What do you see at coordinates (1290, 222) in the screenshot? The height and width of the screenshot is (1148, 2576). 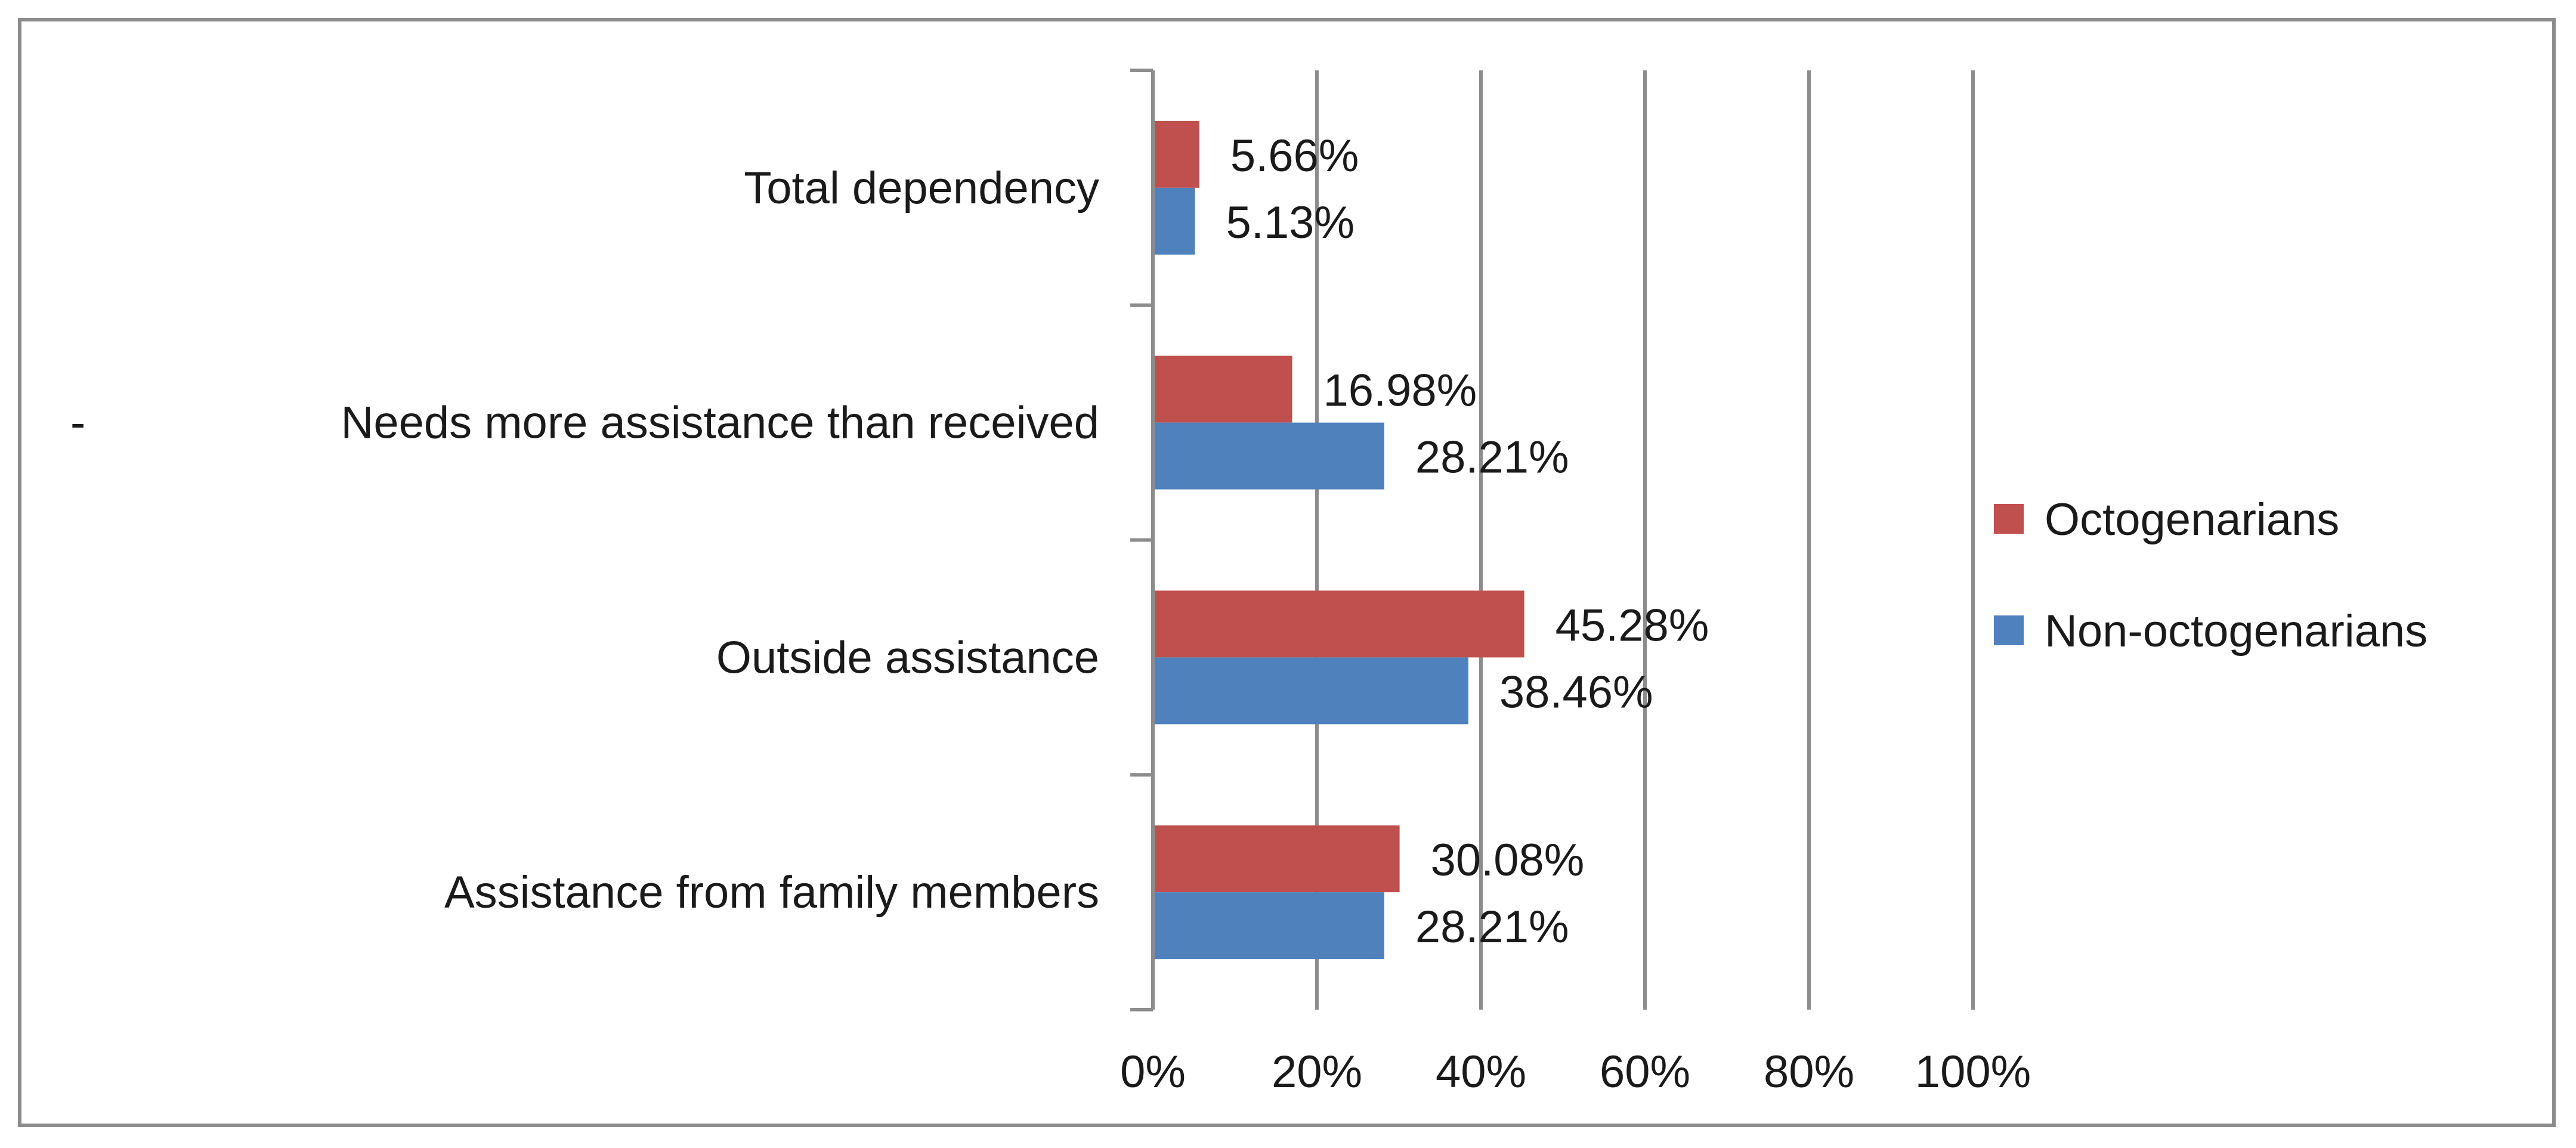 I see `data-label: 5.13%` at bounding box center [1290, 222].